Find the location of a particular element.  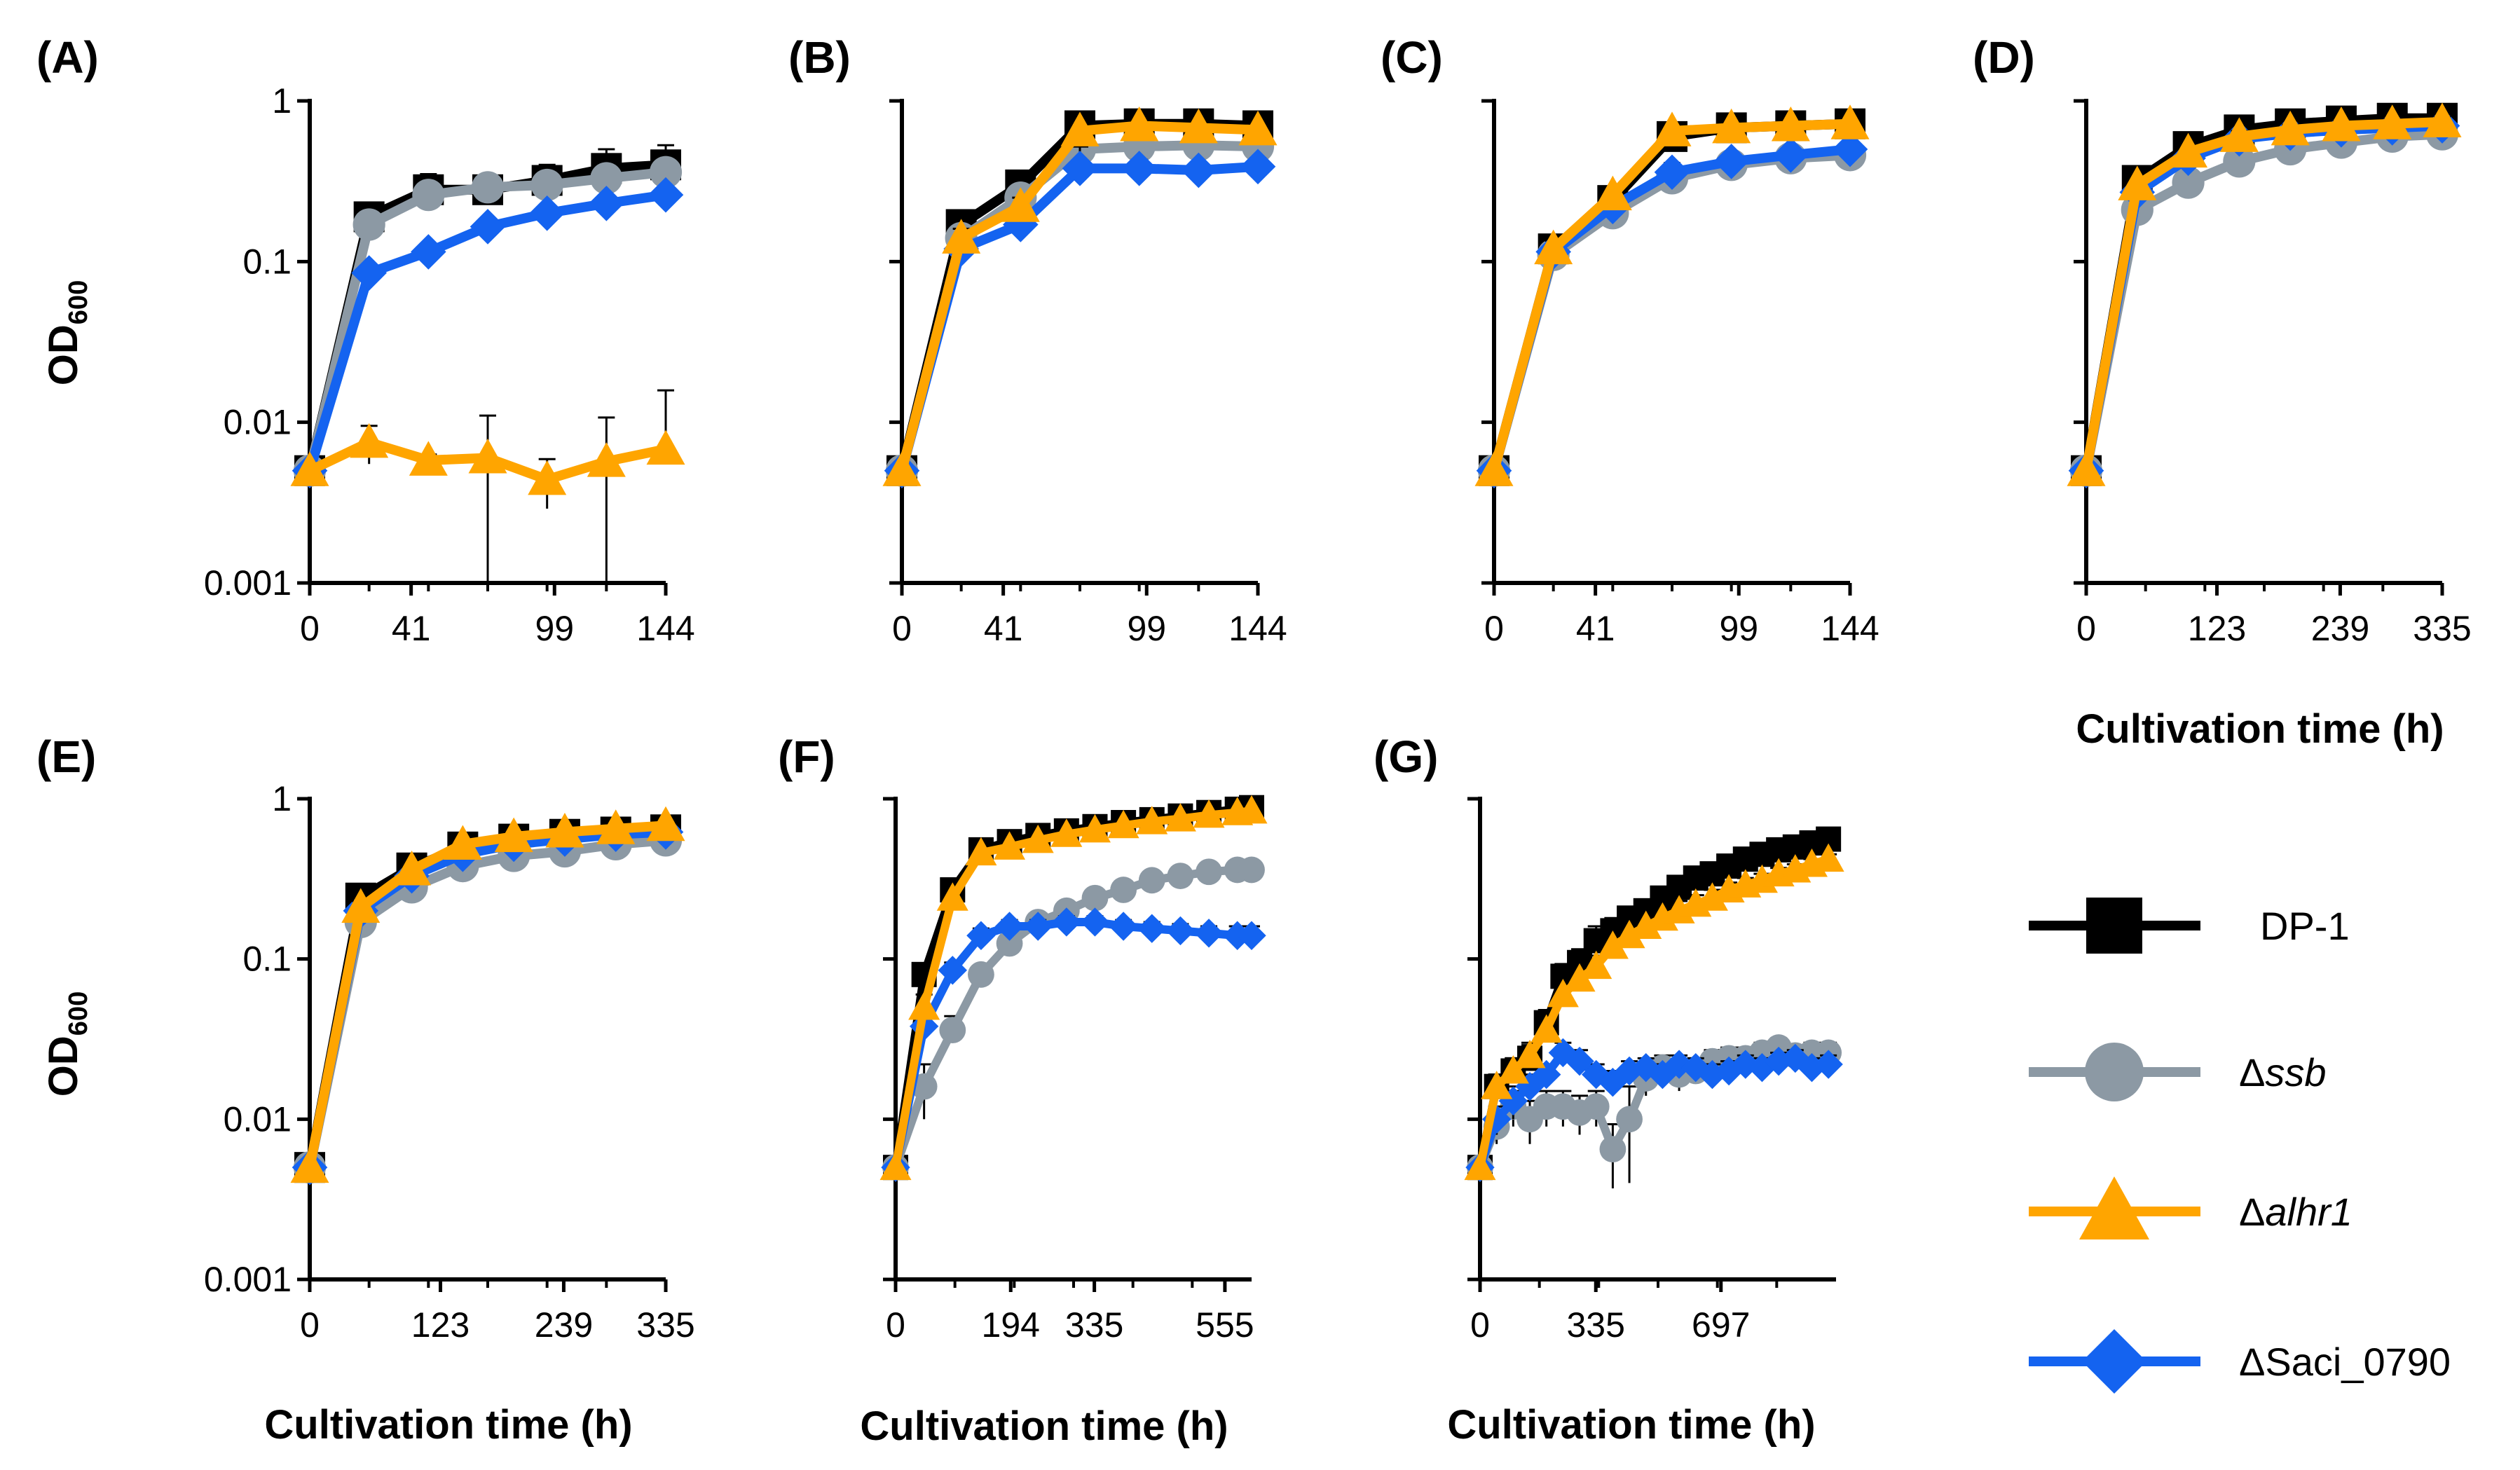

chart-panel-c: (C) 0 41 99 144 is located at coordinates (1630, 340).